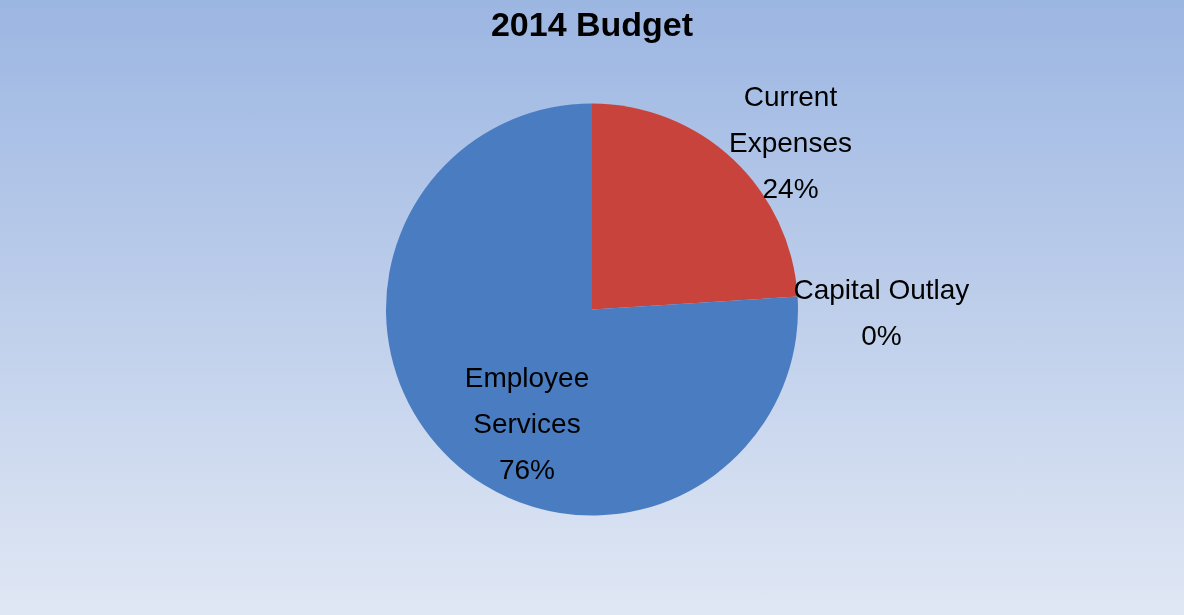  I want to click on data-label: 24%, so click(790, 189).